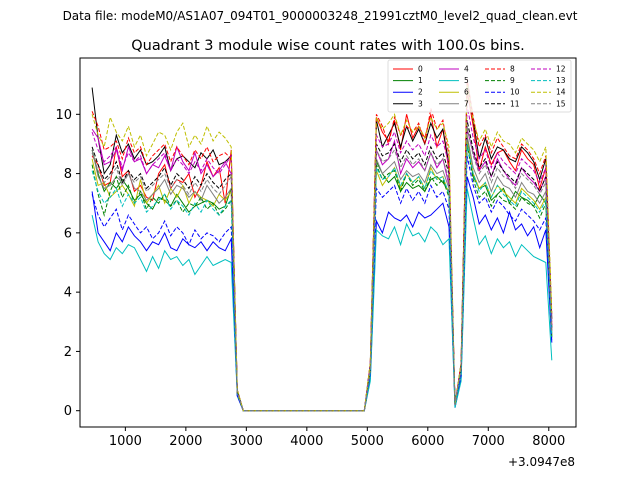 The height and width of the screenshot is (480, 640). What do you see at coordinates (68, 352) in the screenshot?
I see `y-tick-label: 2` at bounding box center [68, 352].